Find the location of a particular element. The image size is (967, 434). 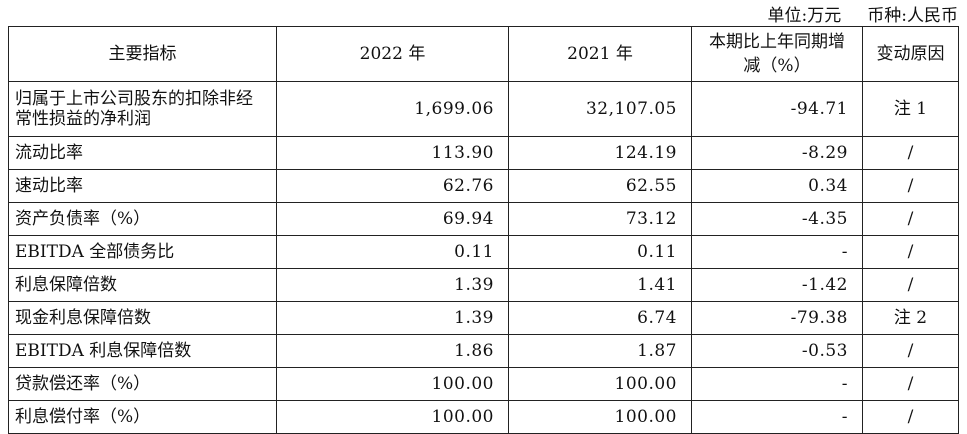

value-reason: 注 2 is located at coordinates (910, 318).